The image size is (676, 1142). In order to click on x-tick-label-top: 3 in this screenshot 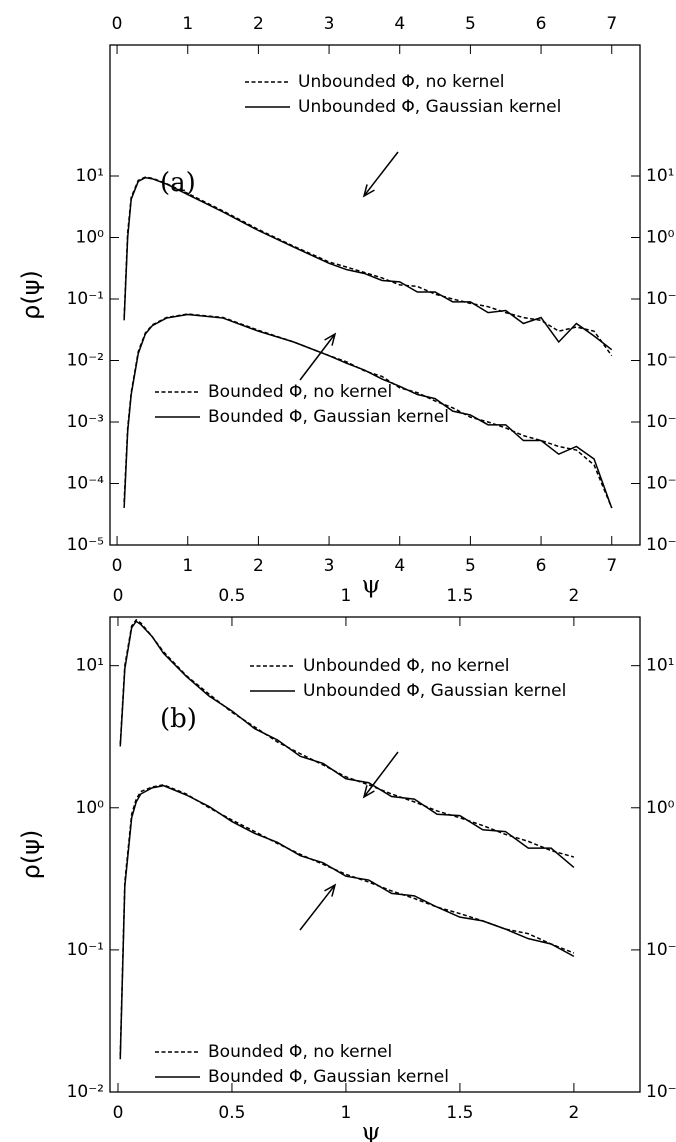, I will do `click(329, 24)`.